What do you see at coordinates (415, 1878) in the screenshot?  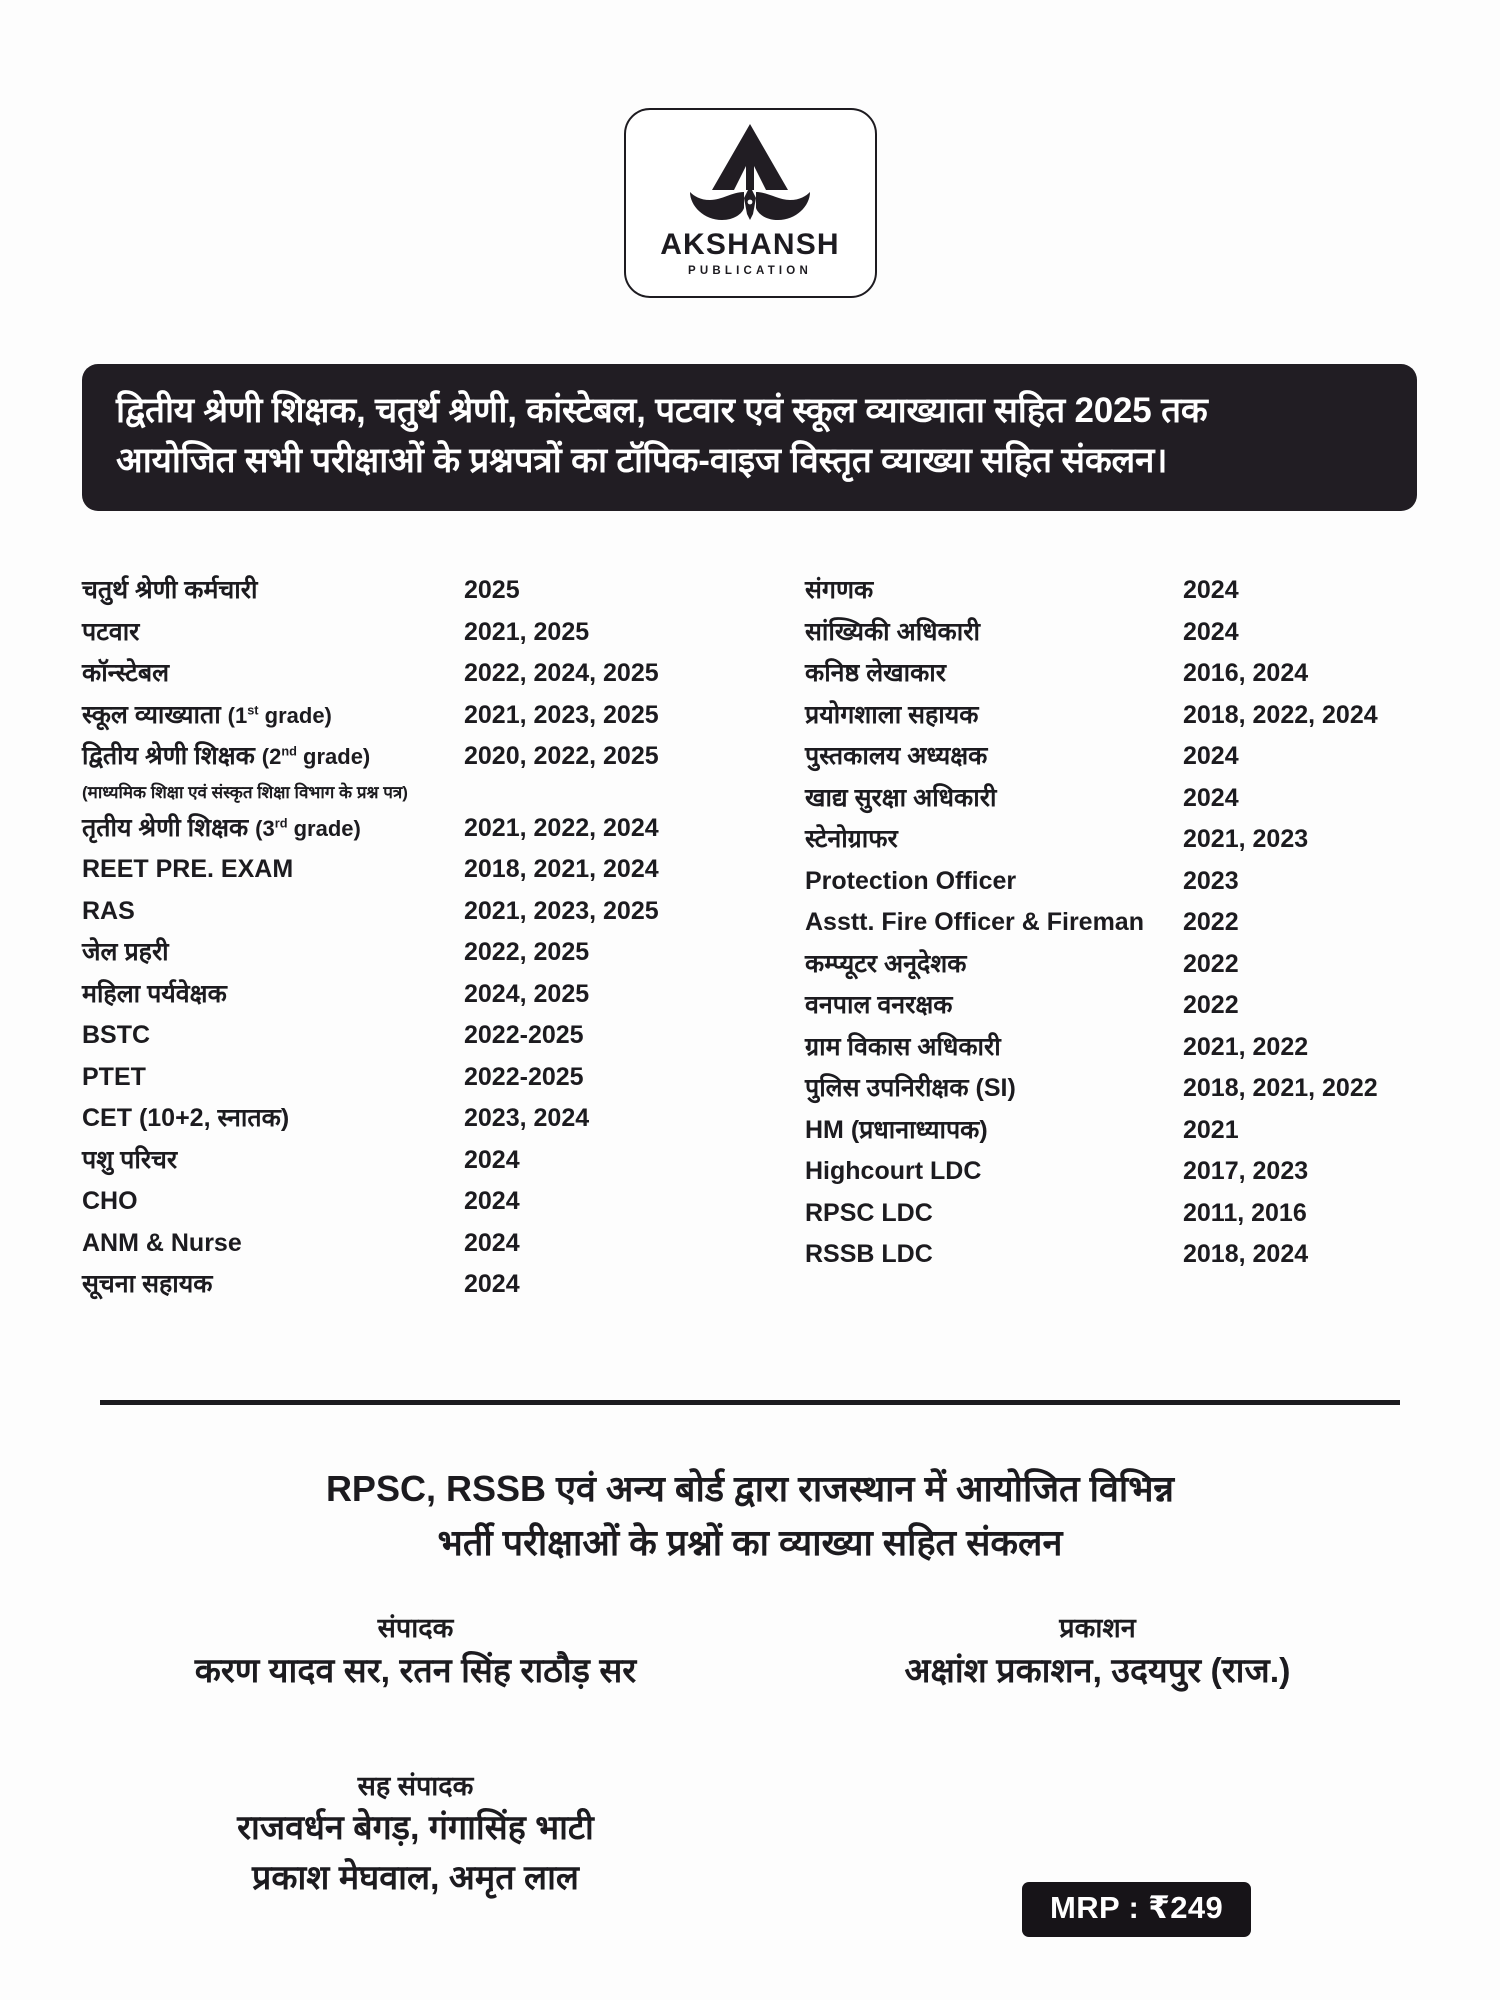 I see `coeditor-names-line-2: प्रकाश मेघवाल, अमृत लाल` at bounding box center [415, 1878].